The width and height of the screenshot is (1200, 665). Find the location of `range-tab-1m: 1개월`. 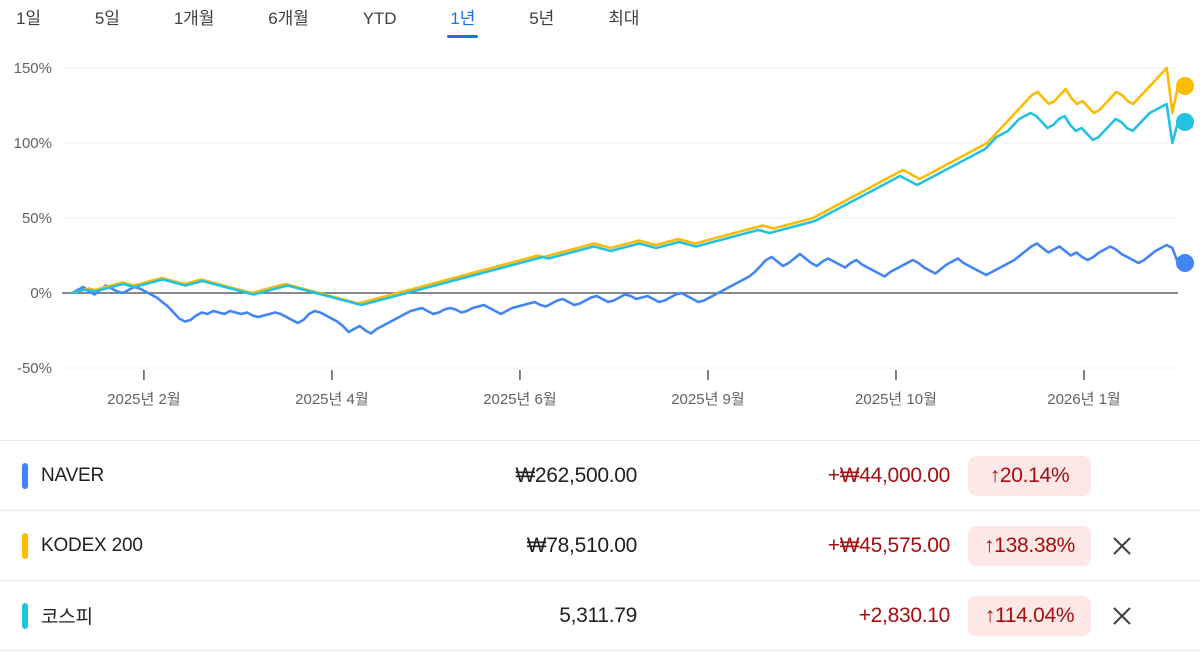

range-tab-1m: 1개월 is located at coordinates (194, 18).